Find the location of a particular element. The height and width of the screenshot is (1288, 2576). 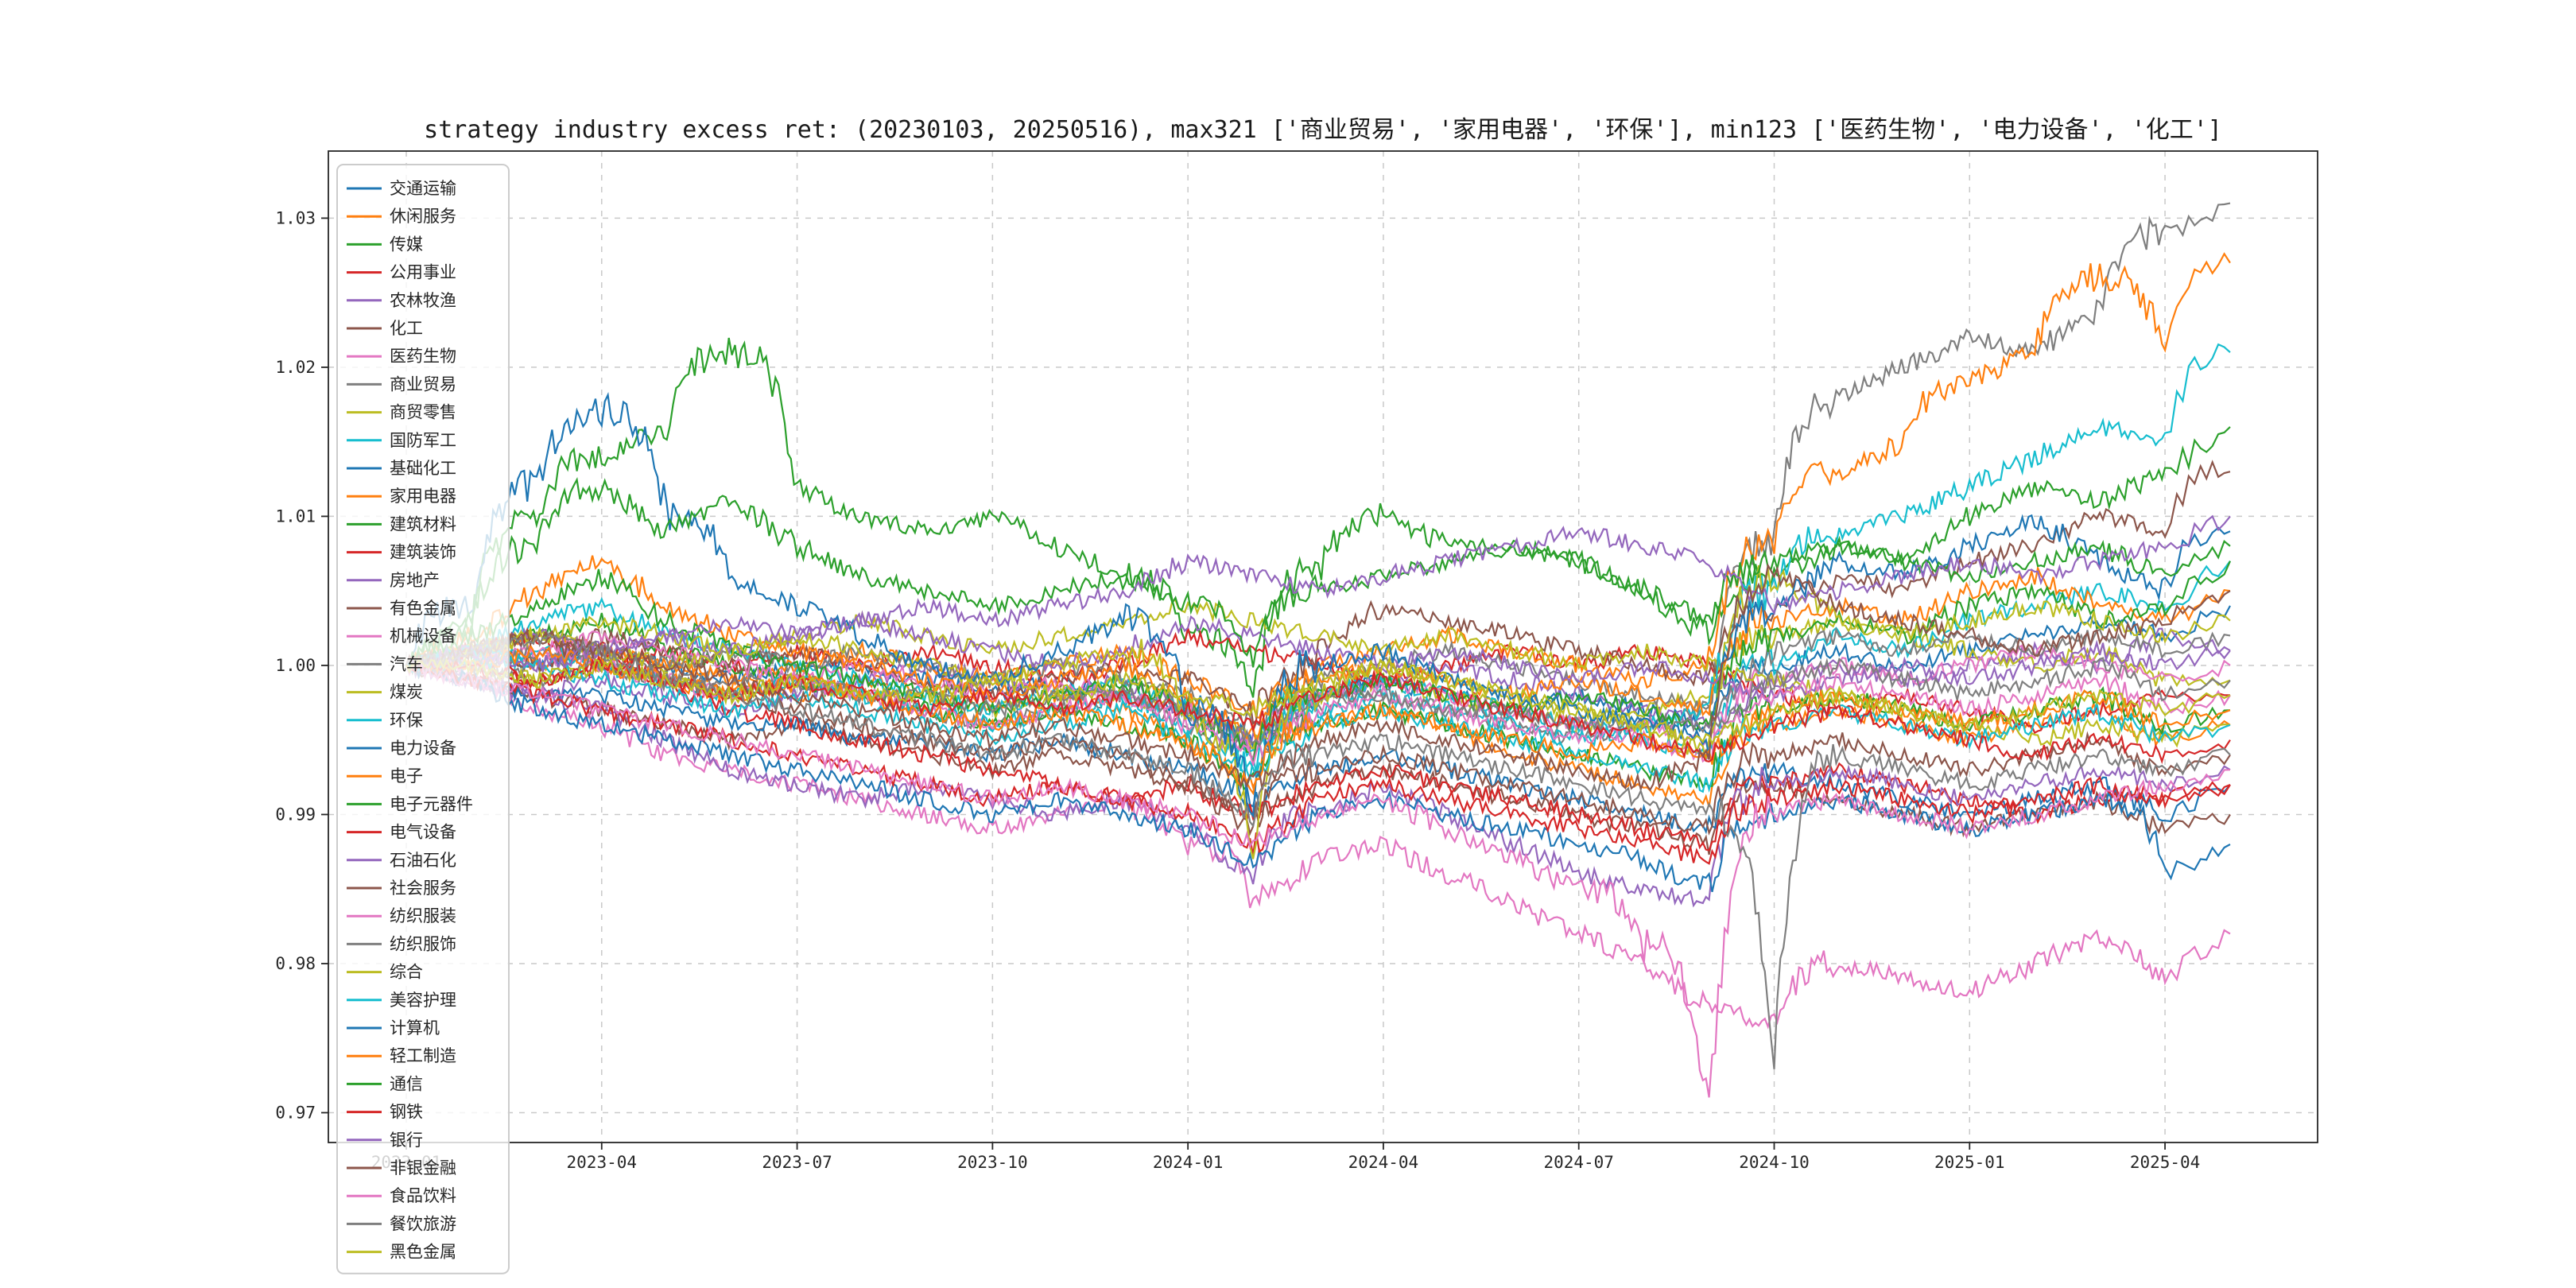

legend-label: 综合 is located at coordinates (406, 972).